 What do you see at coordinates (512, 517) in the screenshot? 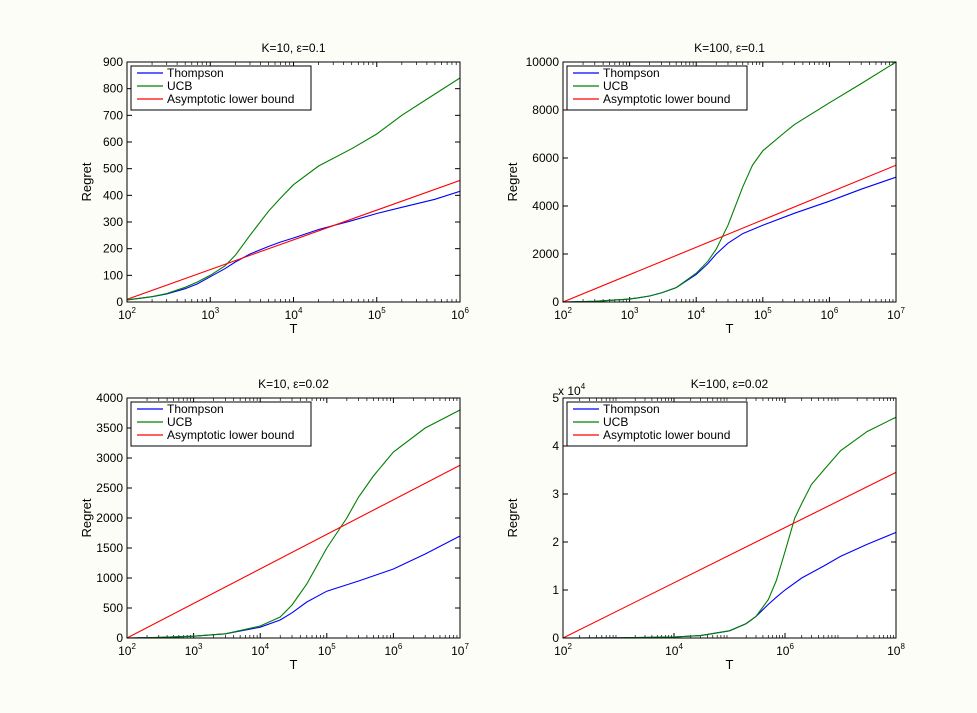
I see `y-axis-label: Regret` at bounding box center [512, 517].